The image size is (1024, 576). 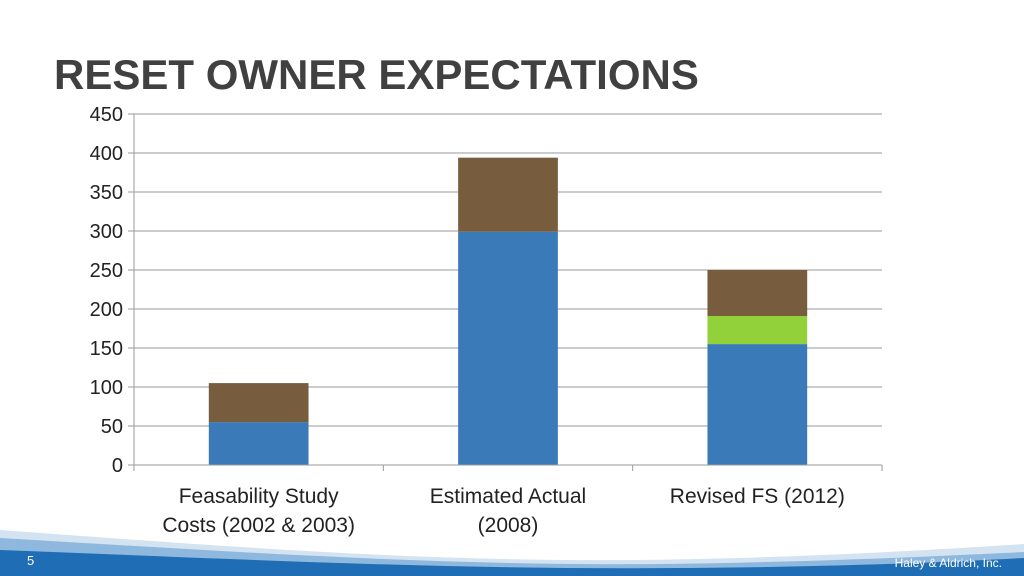 I want to click on y-tick-label: 150, so click(x=106, y=349).